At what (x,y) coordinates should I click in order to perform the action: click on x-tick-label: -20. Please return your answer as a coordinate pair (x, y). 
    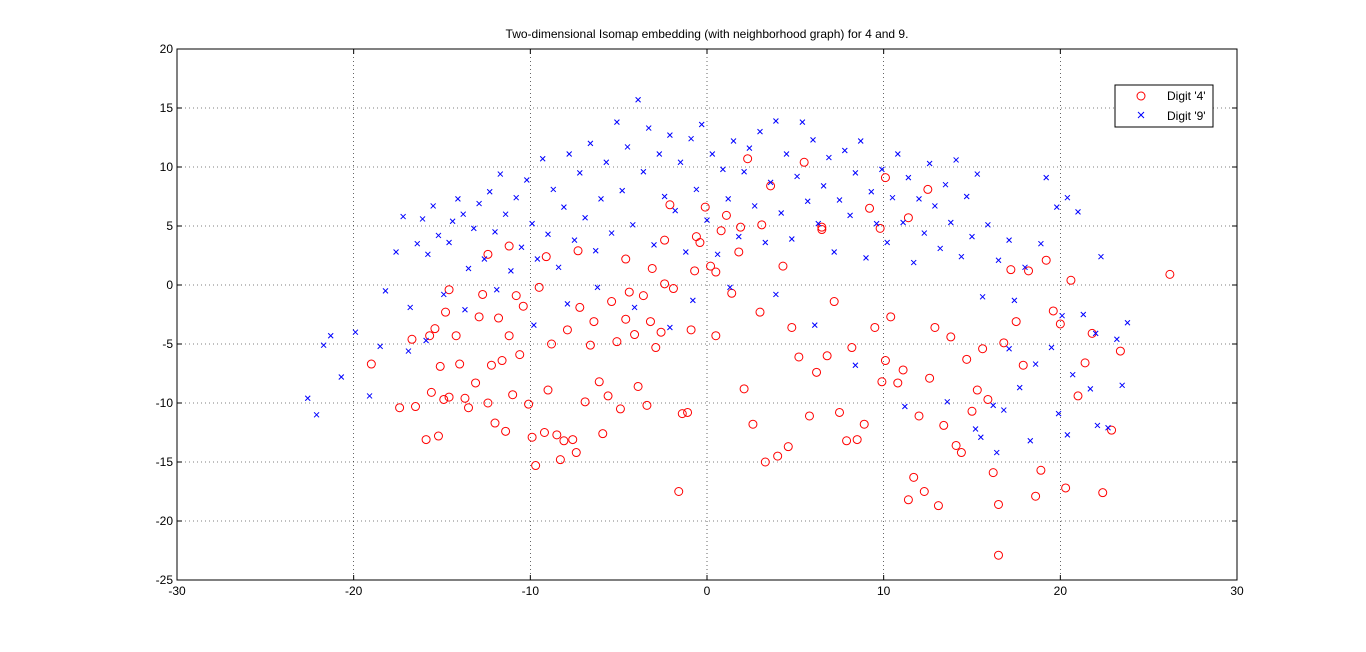
    Looking at the image, I should click on (354, 591).